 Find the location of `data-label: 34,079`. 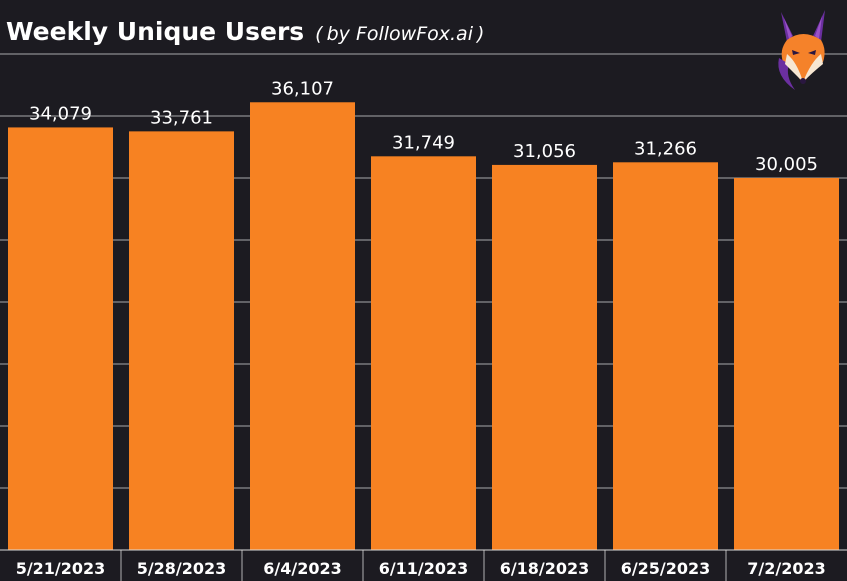

data-label: 34,079 is located at coordinates (60, 113).